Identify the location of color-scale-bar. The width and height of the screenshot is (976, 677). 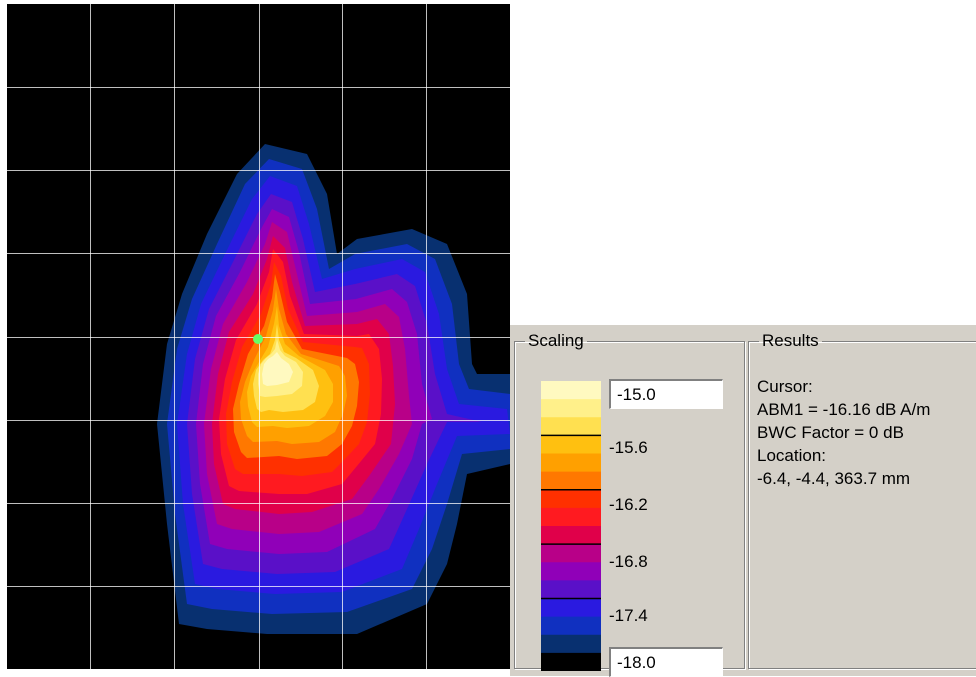
(571, 526).